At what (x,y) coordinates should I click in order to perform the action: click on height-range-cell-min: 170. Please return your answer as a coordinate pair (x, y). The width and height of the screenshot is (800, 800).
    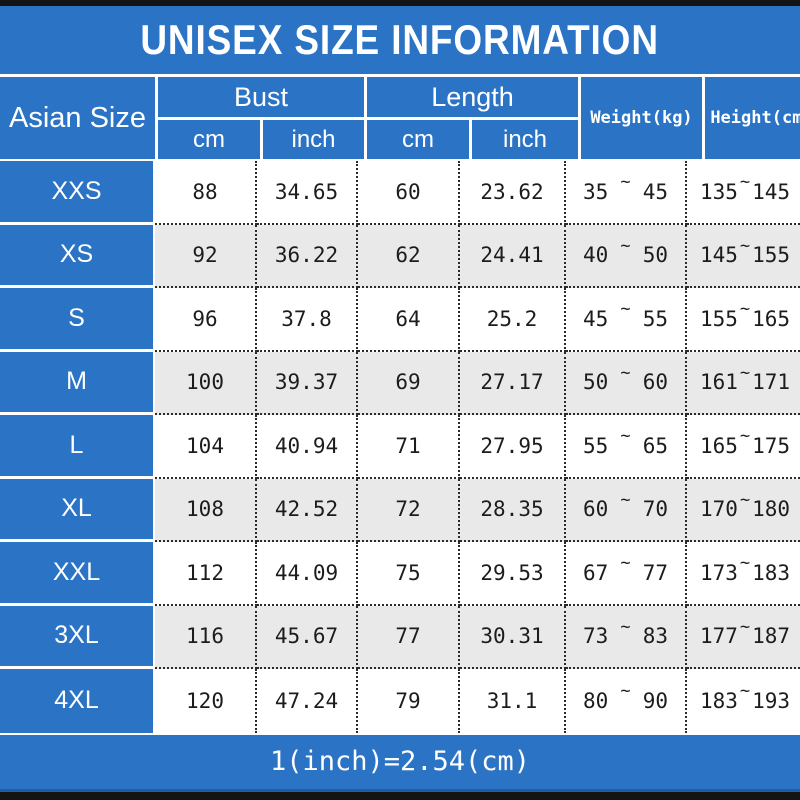
    Looking at the image, I should click on (719, 509).